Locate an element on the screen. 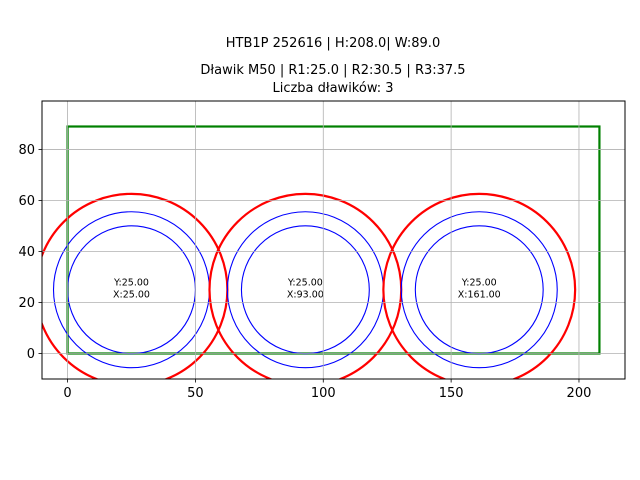 The height and width of the screenshot is (480, 640). title-line-3: Liczba dławików: 3 is located at coordinates (332, 88).